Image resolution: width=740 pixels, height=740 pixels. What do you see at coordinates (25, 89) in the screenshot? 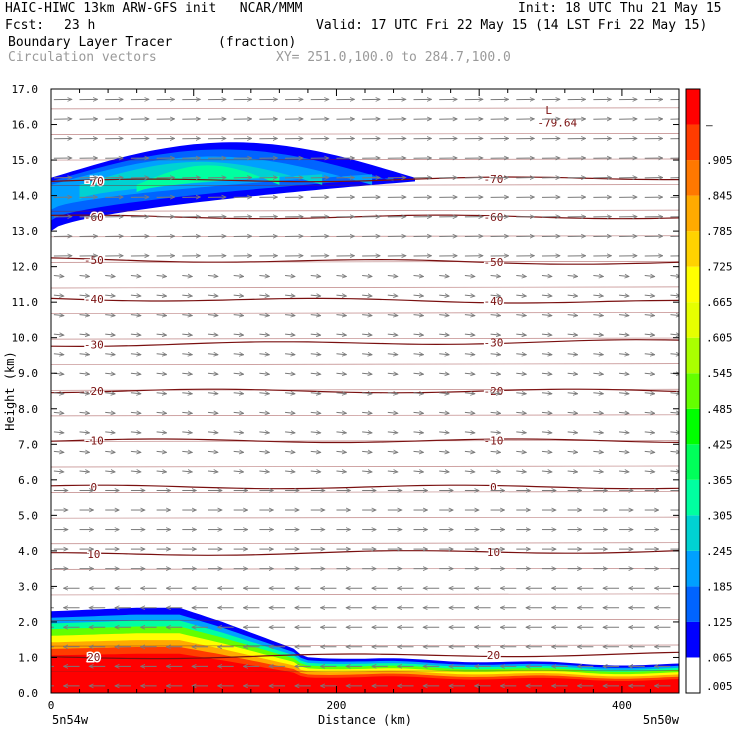
I see `y-tick-label: 17.0` at bounding box center [25, 89].